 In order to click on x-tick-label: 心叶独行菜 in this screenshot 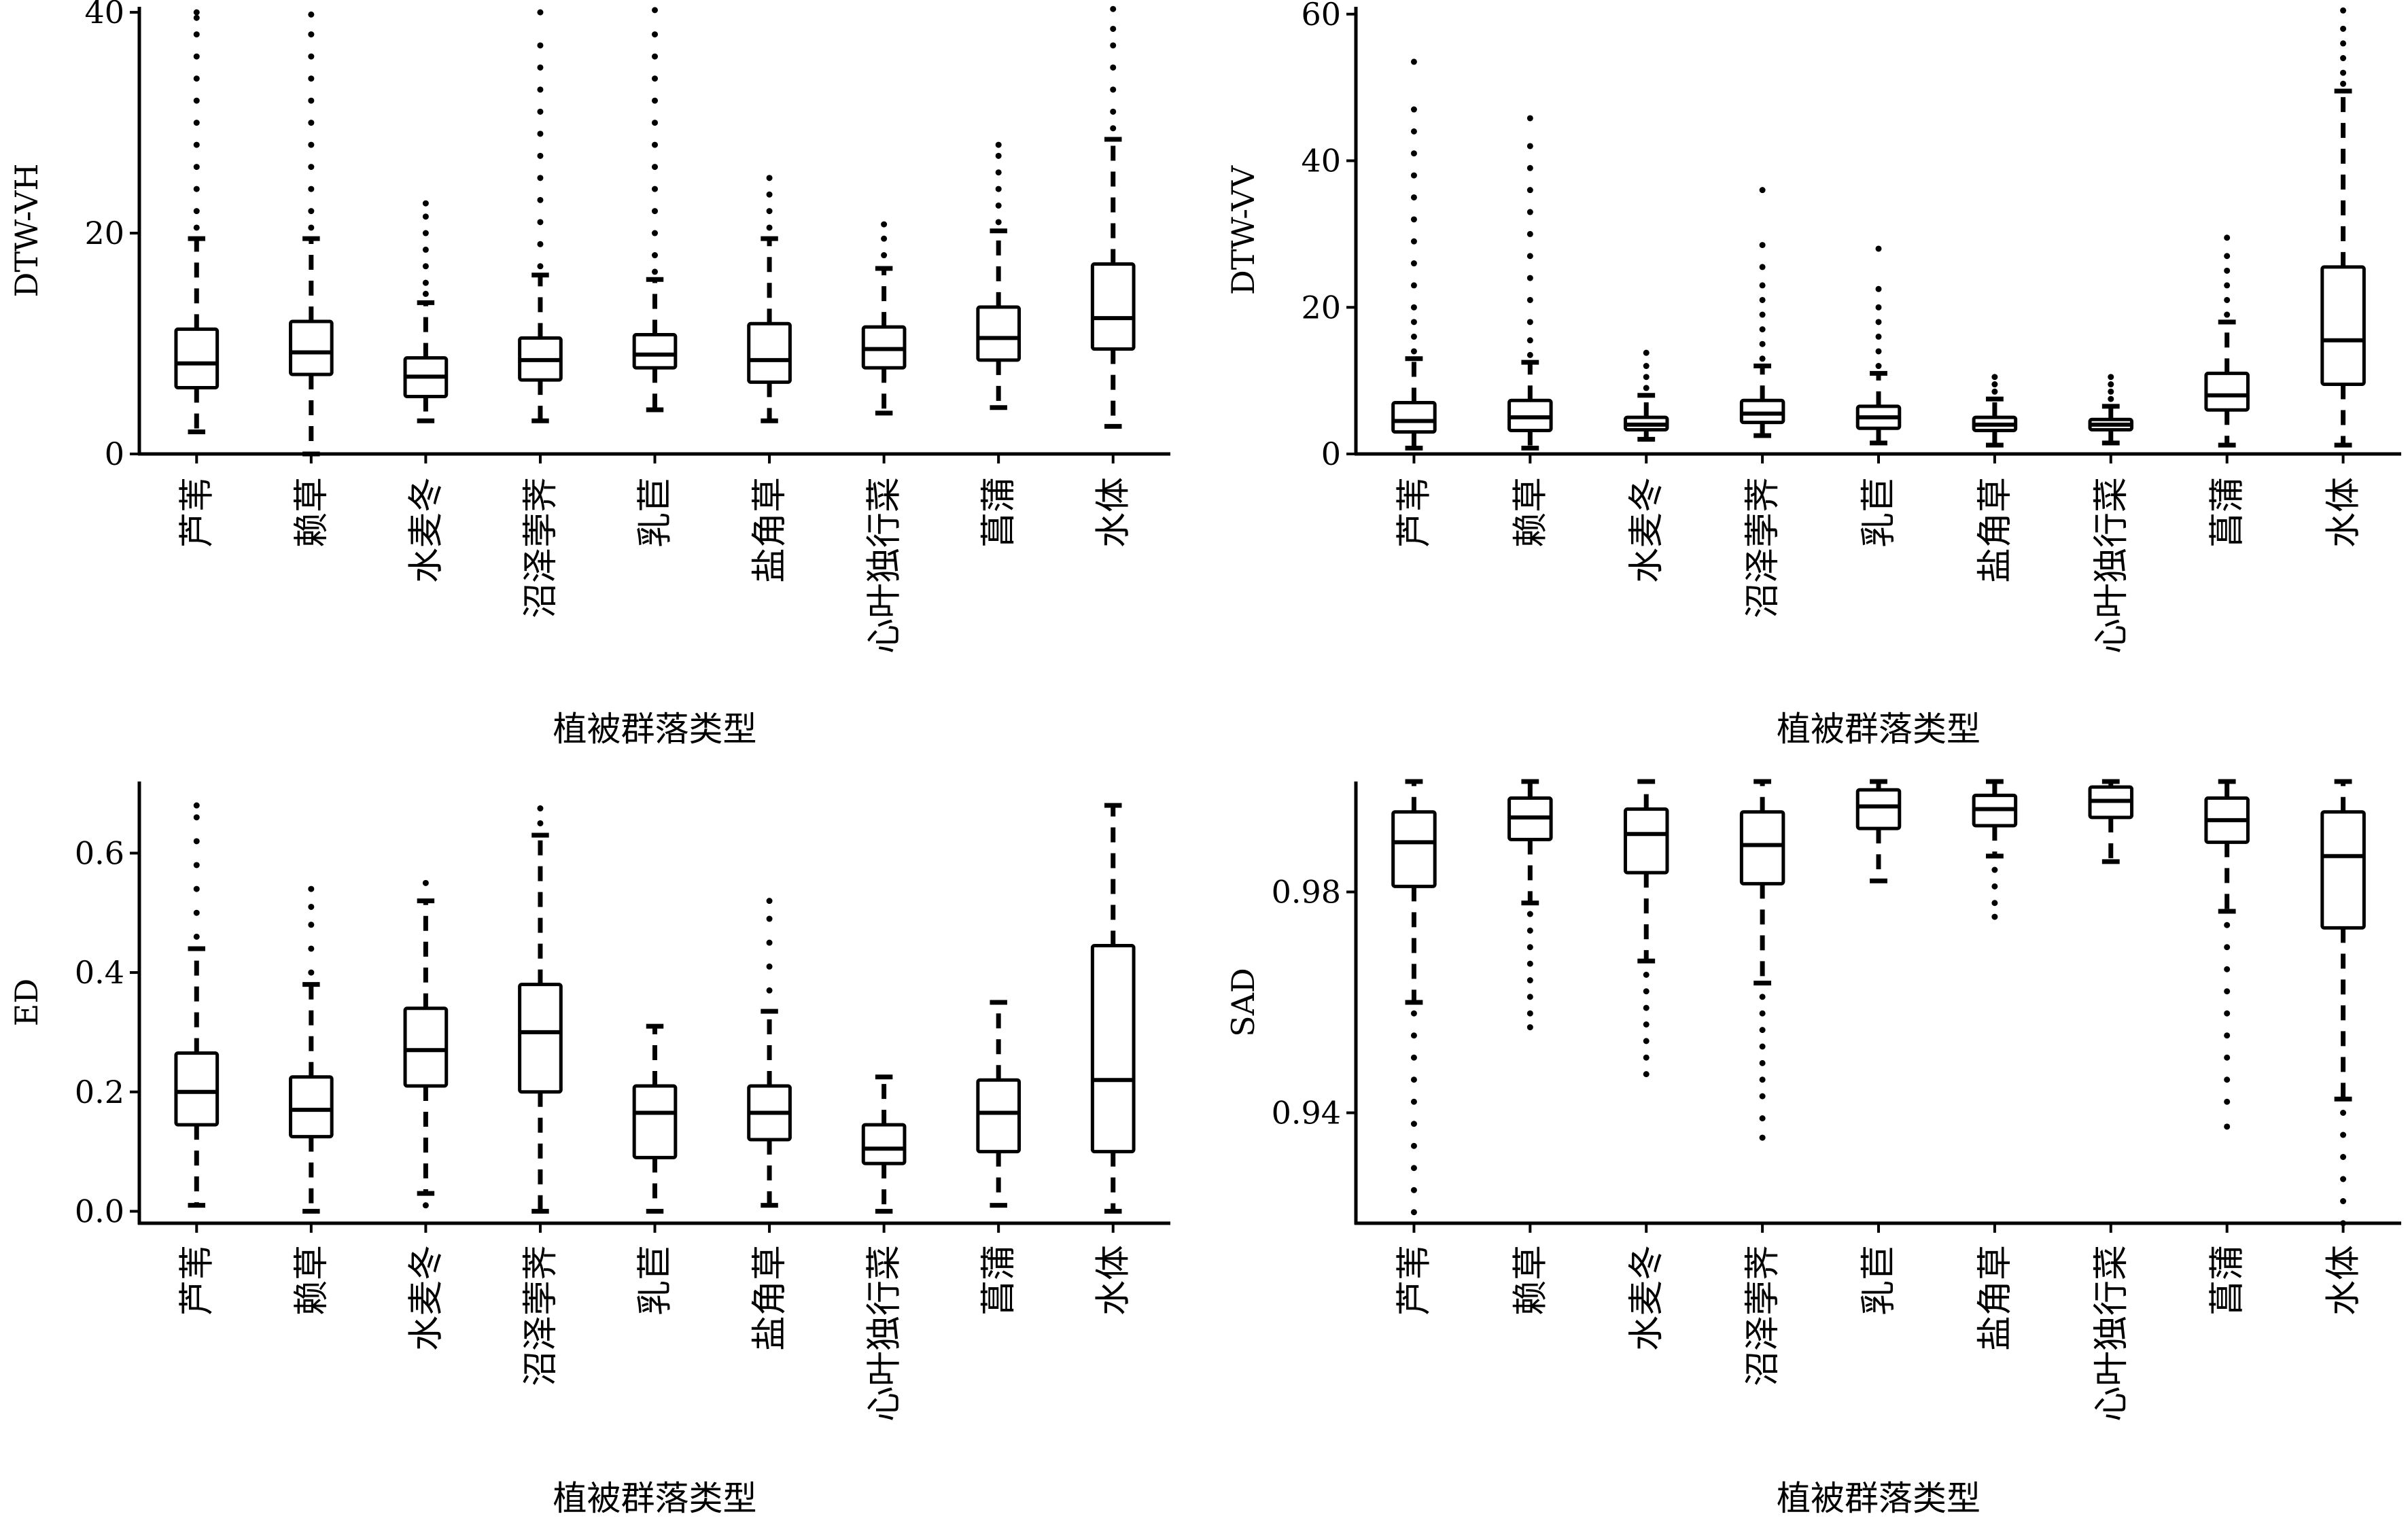, I will do `click(885, 565)`.